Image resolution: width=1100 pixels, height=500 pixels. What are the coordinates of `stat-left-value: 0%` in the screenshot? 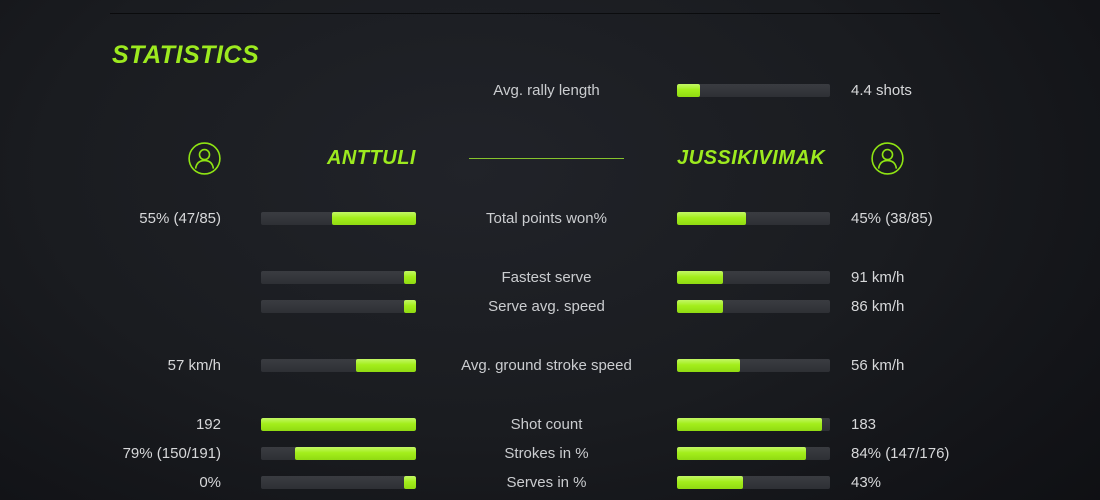 It's located at (210, 482).